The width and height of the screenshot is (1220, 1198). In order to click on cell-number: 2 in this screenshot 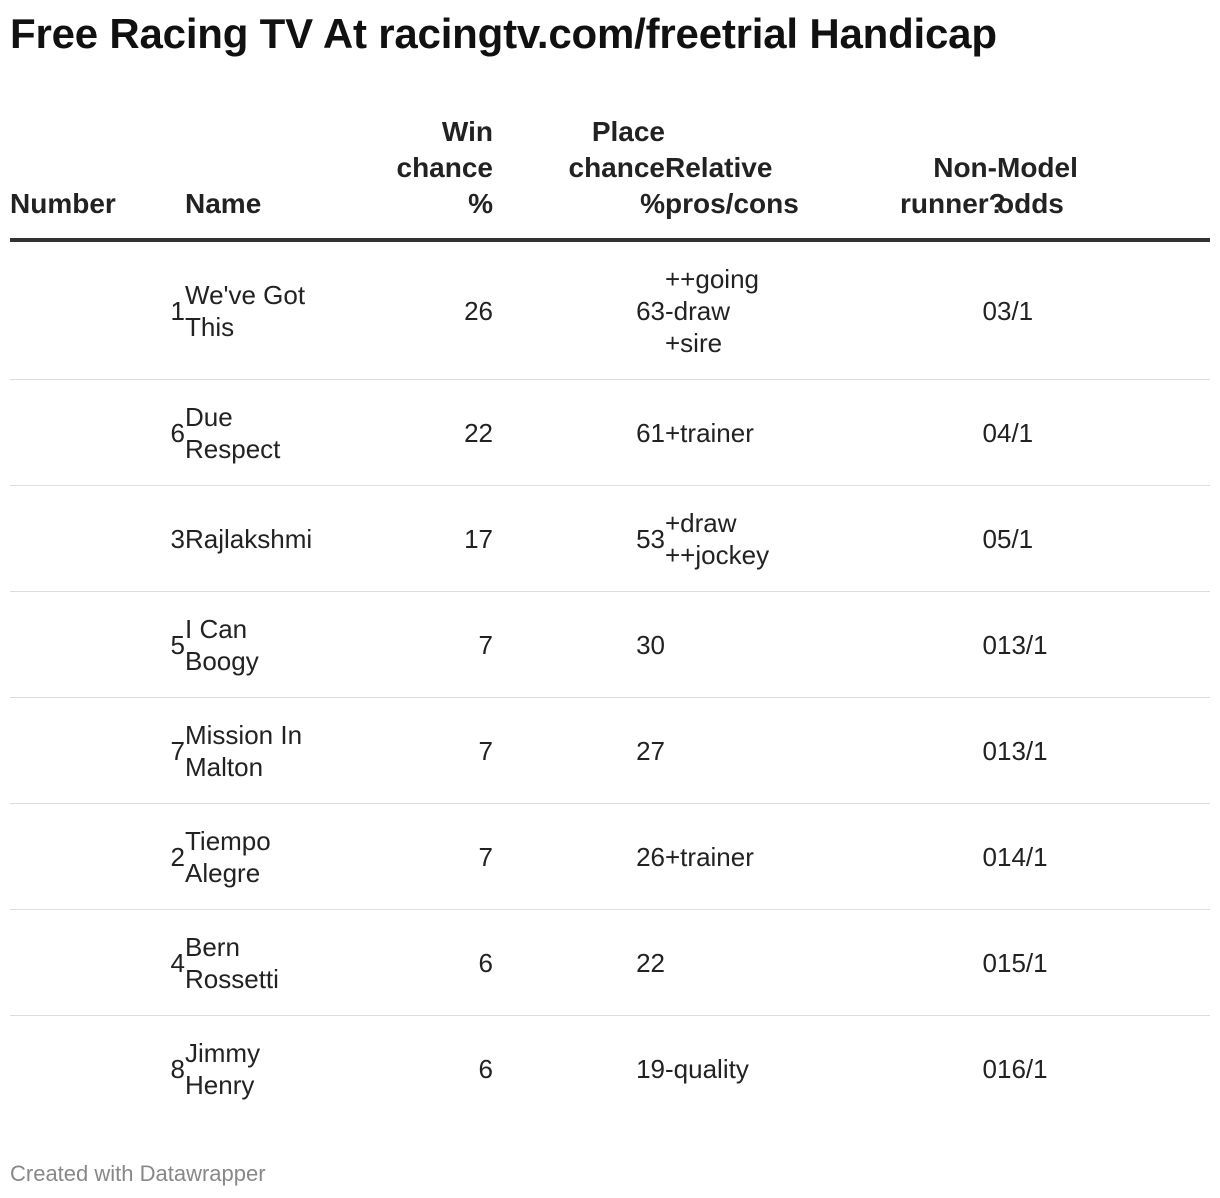, I will do `click(97, 856)`.